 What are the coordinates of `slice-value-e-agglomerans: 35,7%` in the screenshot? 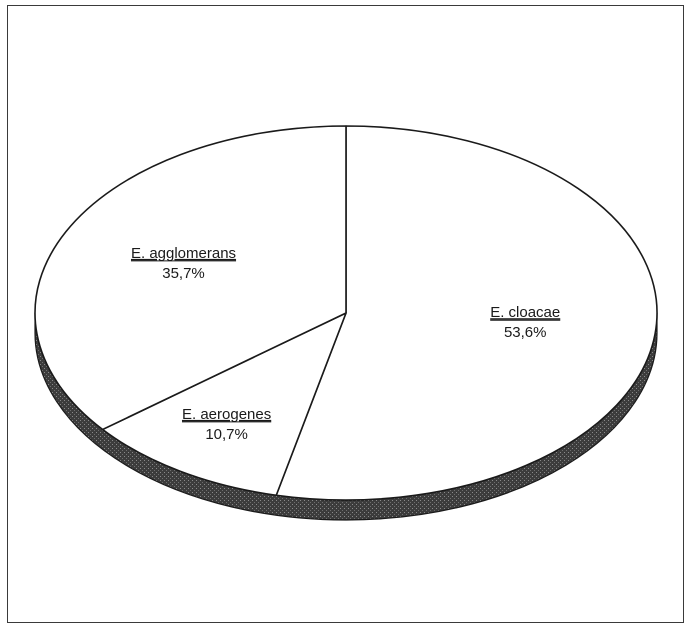 It's located at (183, 273).